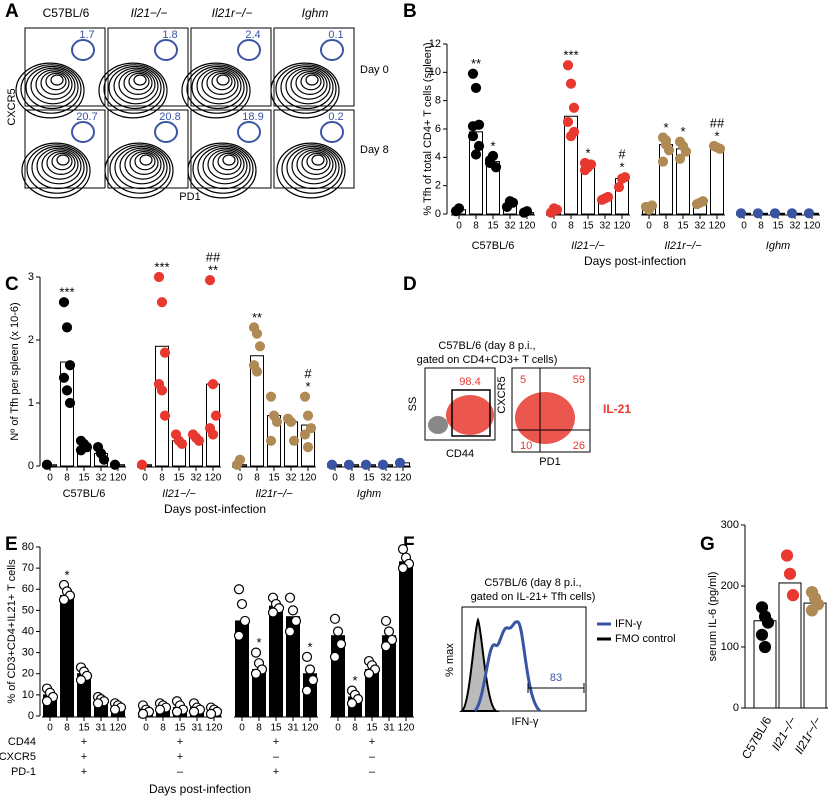  Describe the element at coordinates (11, 544) in the screenshot. I see `panel-label: E` at that location.